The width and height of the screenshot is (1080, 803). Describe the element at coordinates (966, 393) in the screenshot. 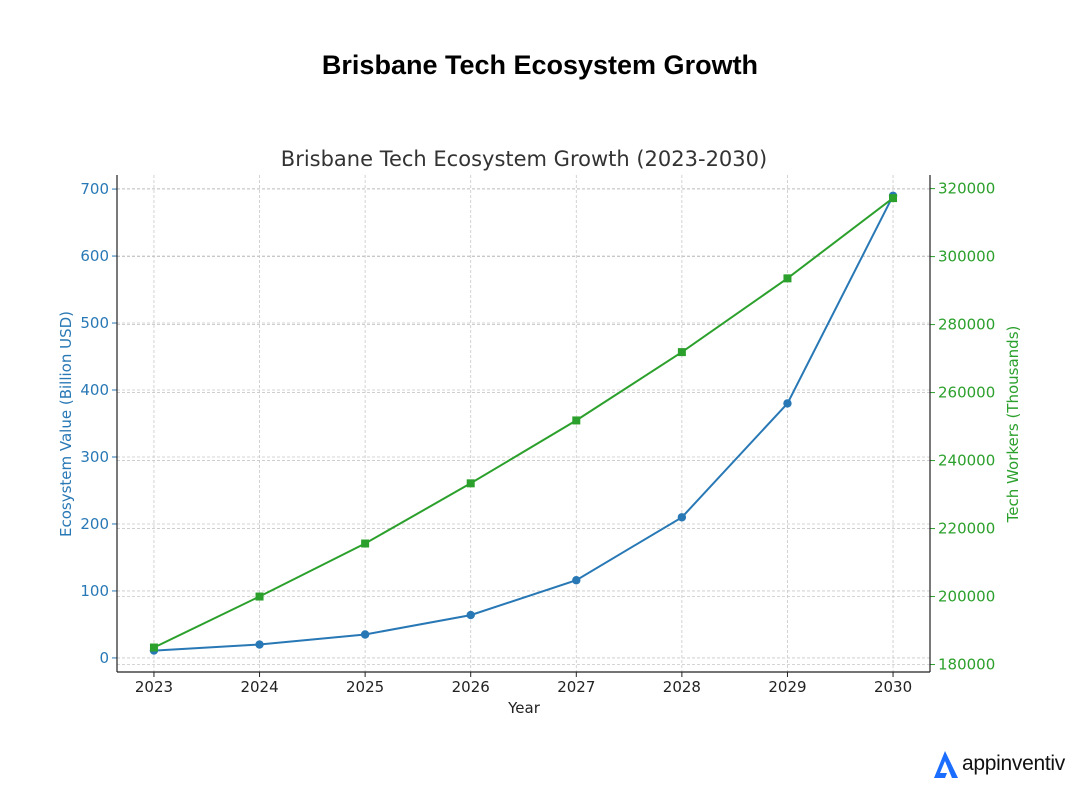

I see `y-right-tick-label: 260000` at that location.